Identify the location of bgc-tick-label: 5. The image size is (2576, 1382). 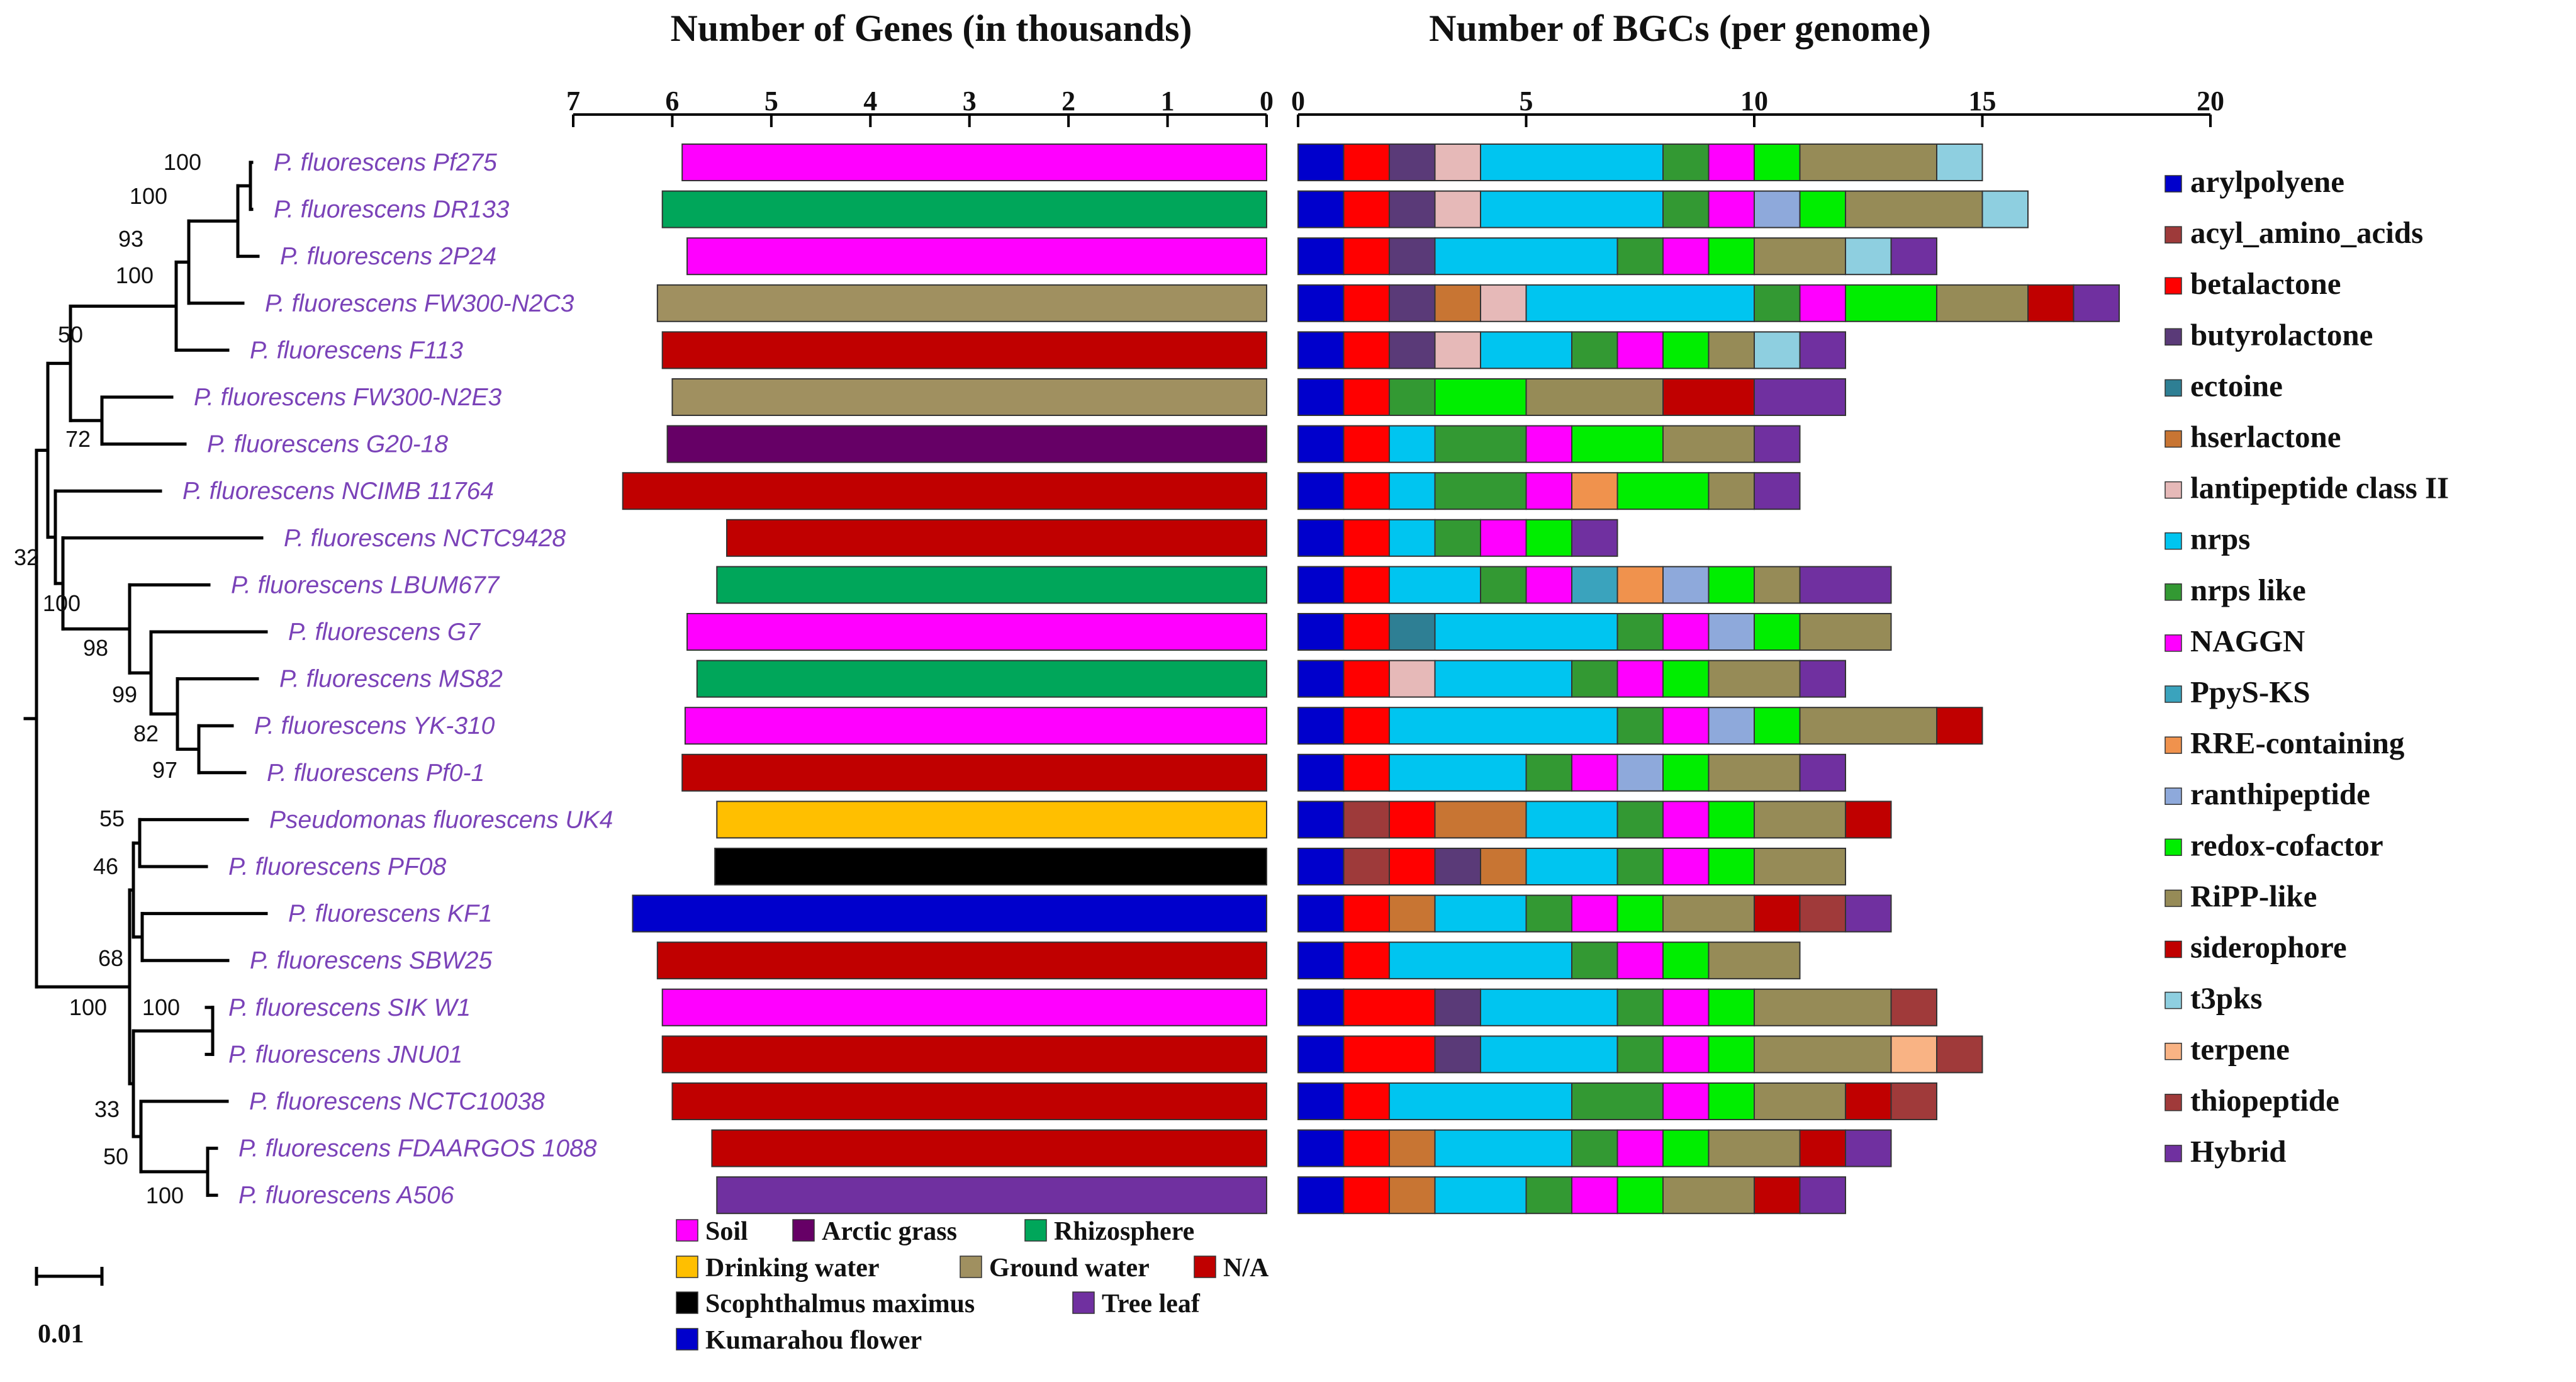
(1526, 101).